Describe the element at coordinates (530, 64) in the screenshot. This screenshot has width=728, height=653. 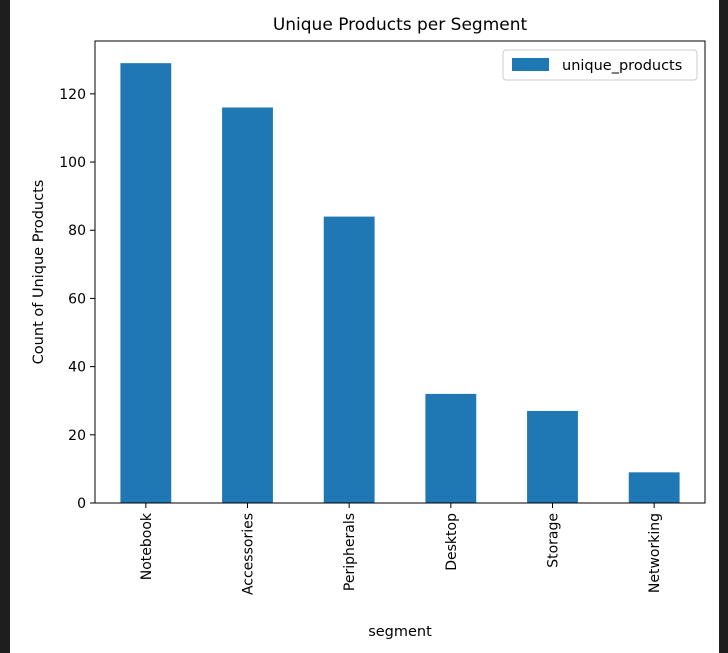
I see `legend-swatch` at that location.